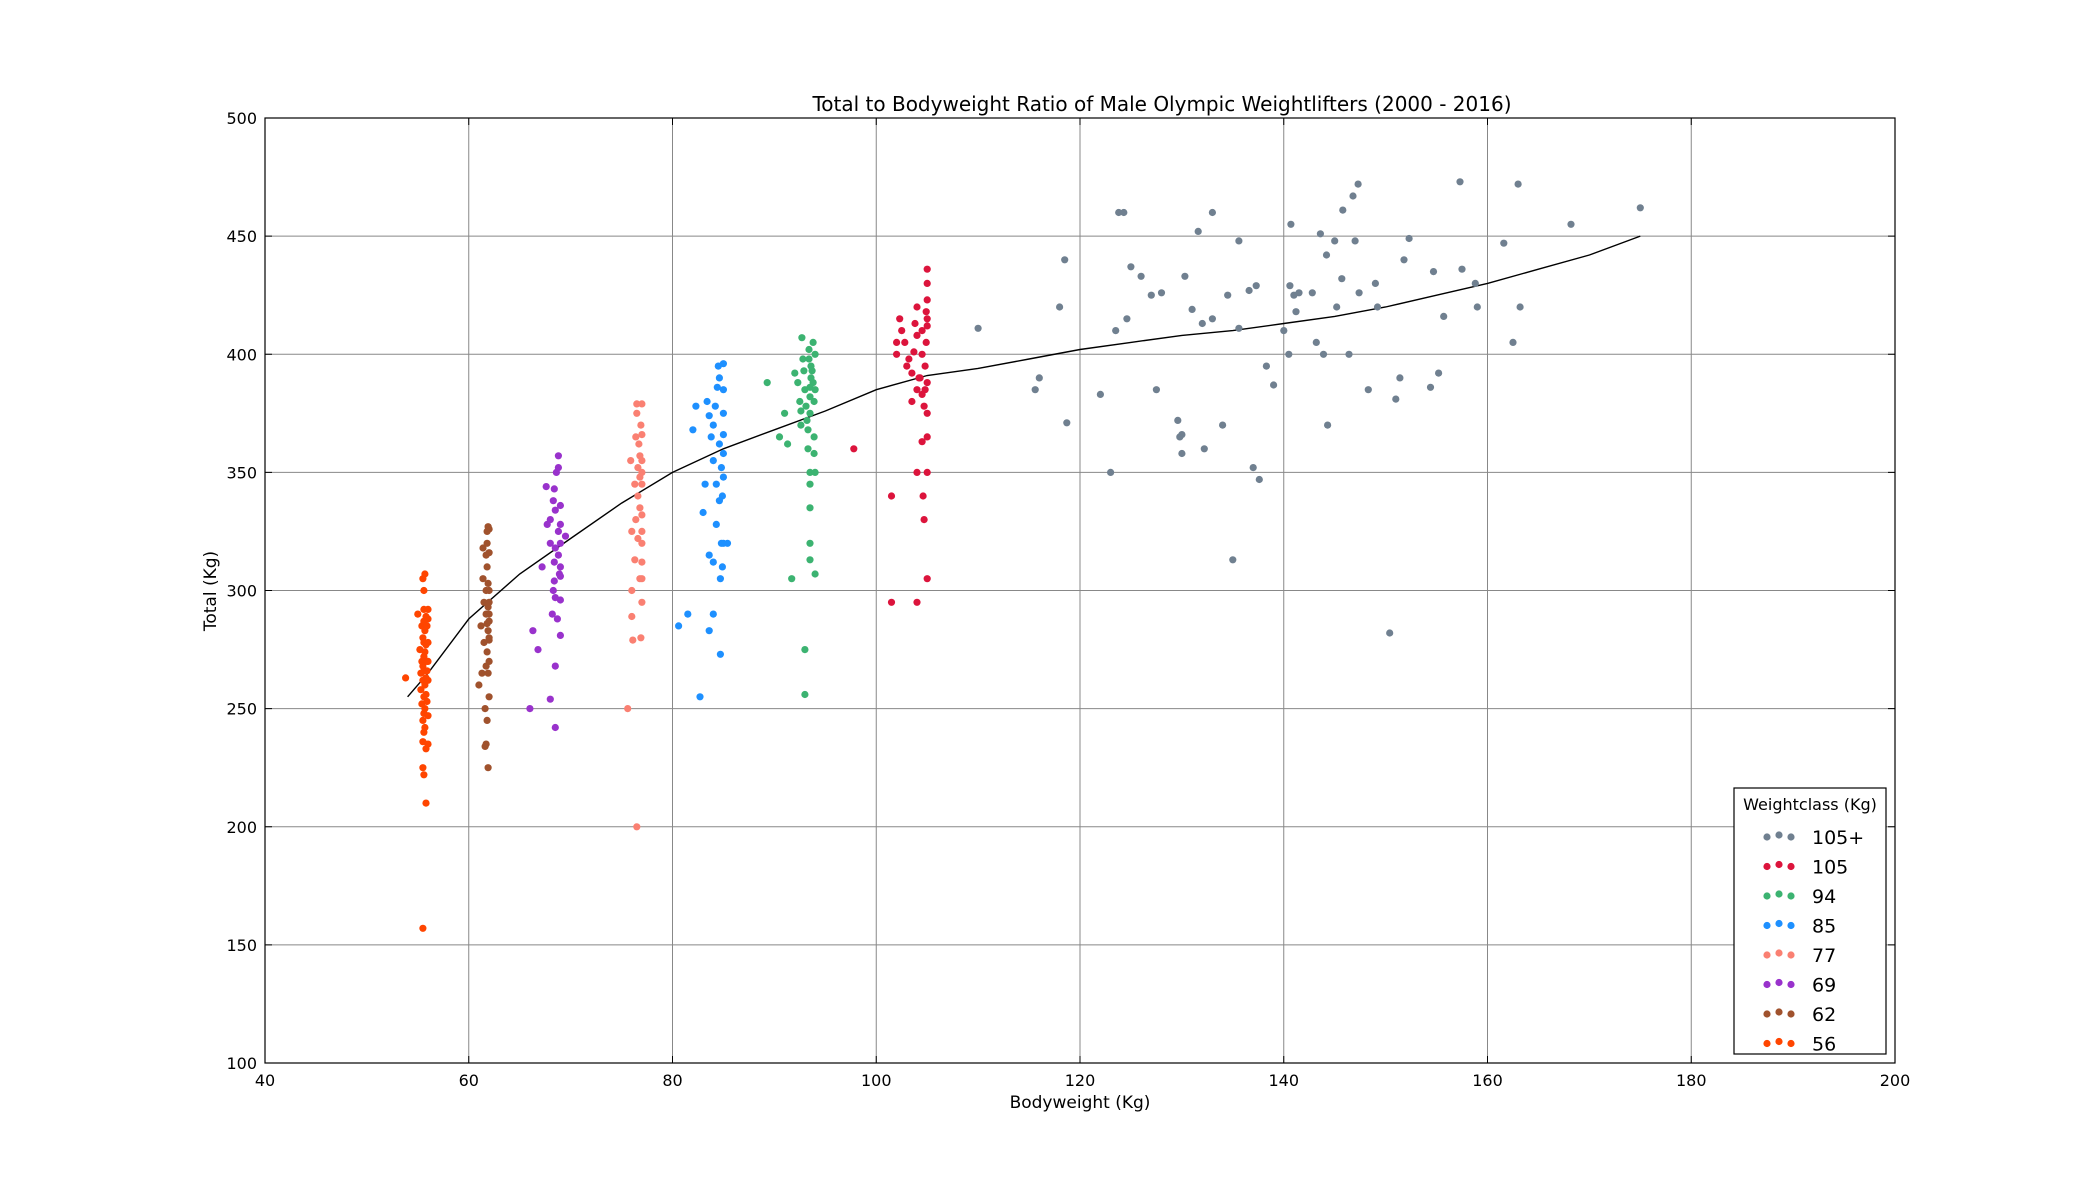 This screenshot has width=2100, height=1178. Describe the element at coordinates (876, 1080) in the screenshot. I see `x-tick-label: 100` at that location.